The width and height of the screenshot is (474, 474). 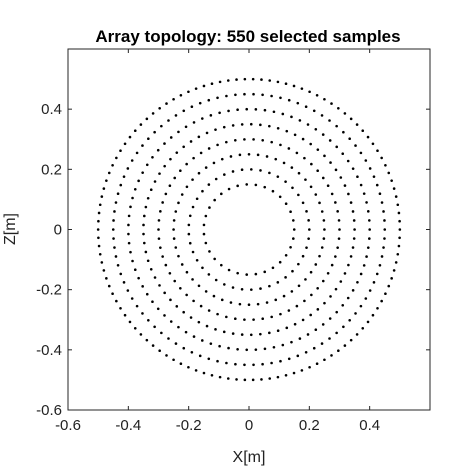 What do you see at coordinates (51, 109) in the screenshot?
I see `y-tick-label: 0.4` at bounding box center [51, 109].